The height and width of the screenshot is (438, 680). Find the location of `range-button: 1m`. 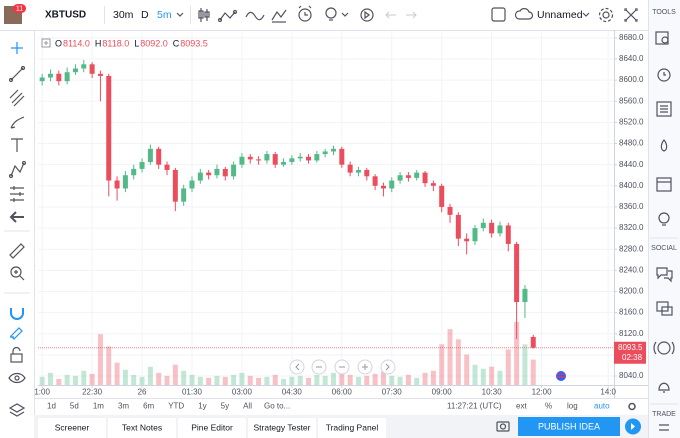

range-button: 1m is located at coordinates (98, 406).